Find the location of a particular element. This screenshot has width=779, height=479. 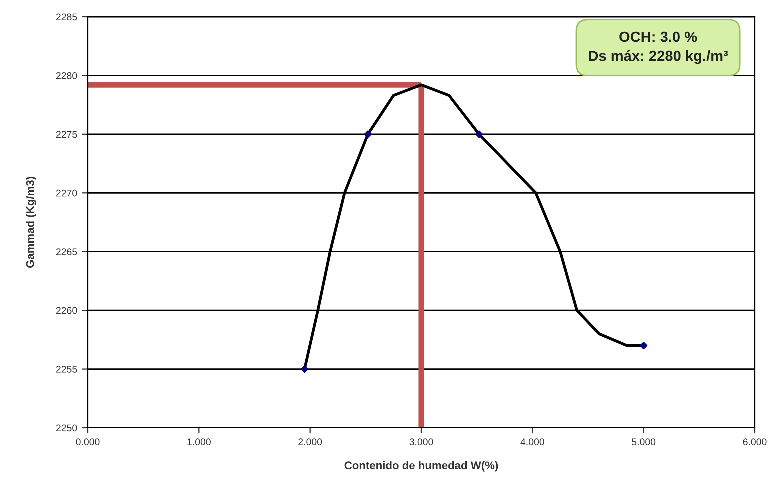

x-tick-label: 3.000 is located at coordinates (422, 442).